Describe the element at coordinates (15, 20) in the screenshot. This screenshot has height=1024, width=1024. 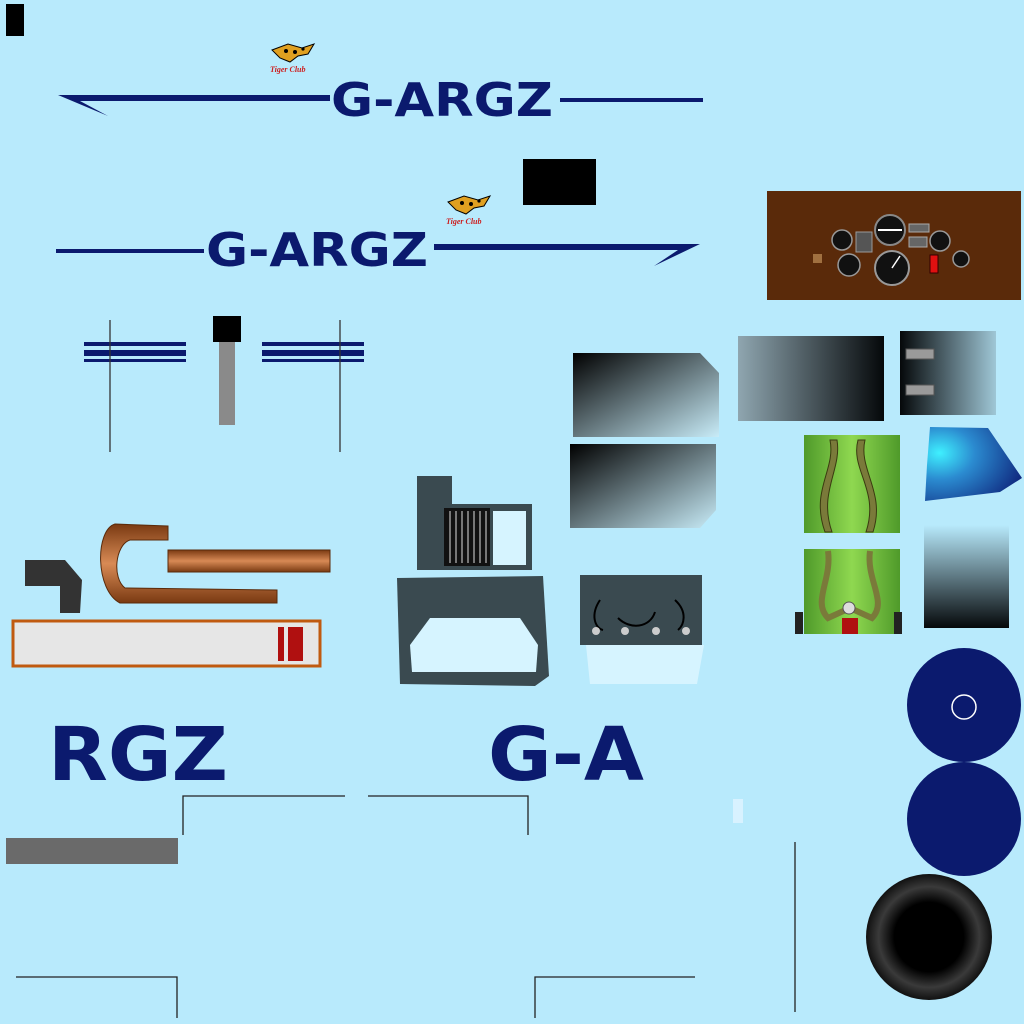
I see `black-marker` at that location.